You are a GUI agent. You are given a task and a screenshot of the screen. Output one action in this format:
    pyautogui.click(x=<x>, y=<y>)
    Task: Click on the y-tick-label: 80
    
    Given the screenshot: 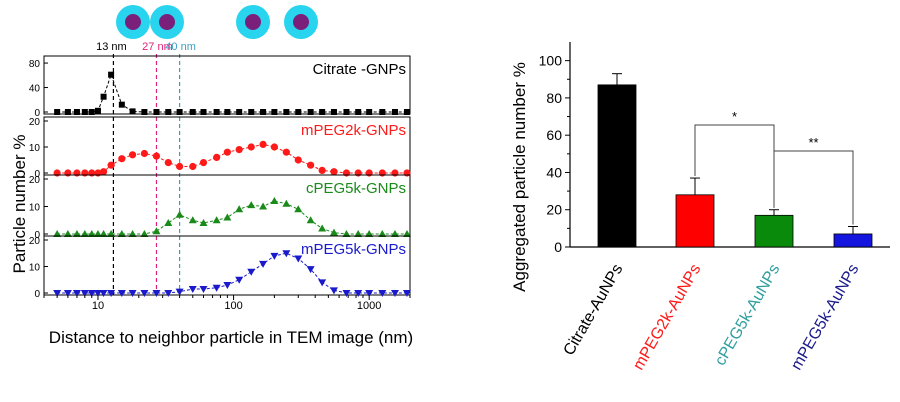 What is the action you would take?
    pyautogui.click(x=35, y=64)
    